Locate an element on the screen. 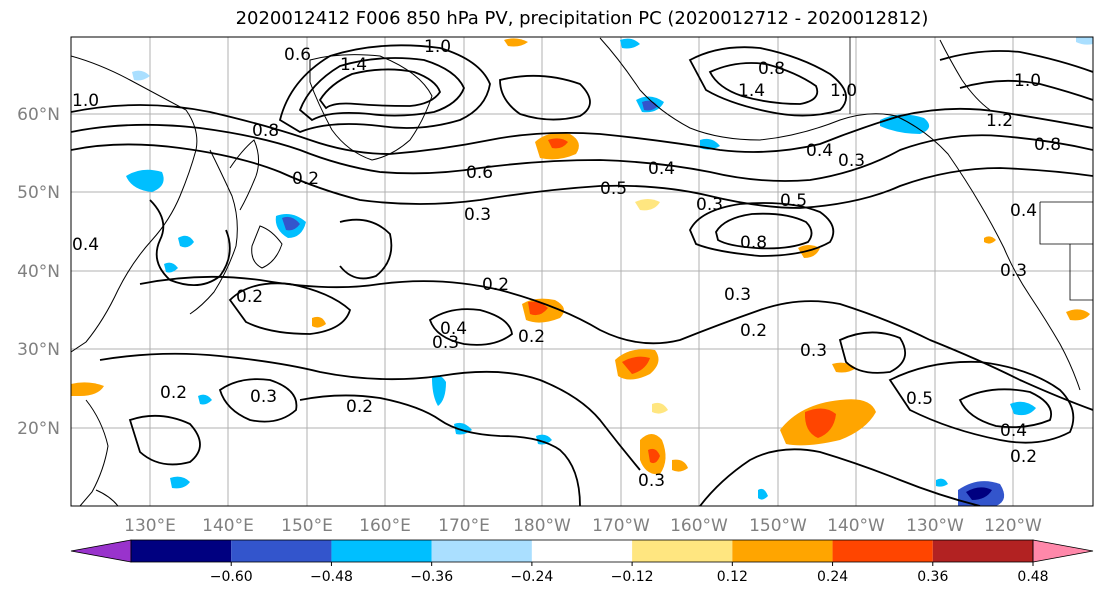  borders is located at coordinates (971, 169).